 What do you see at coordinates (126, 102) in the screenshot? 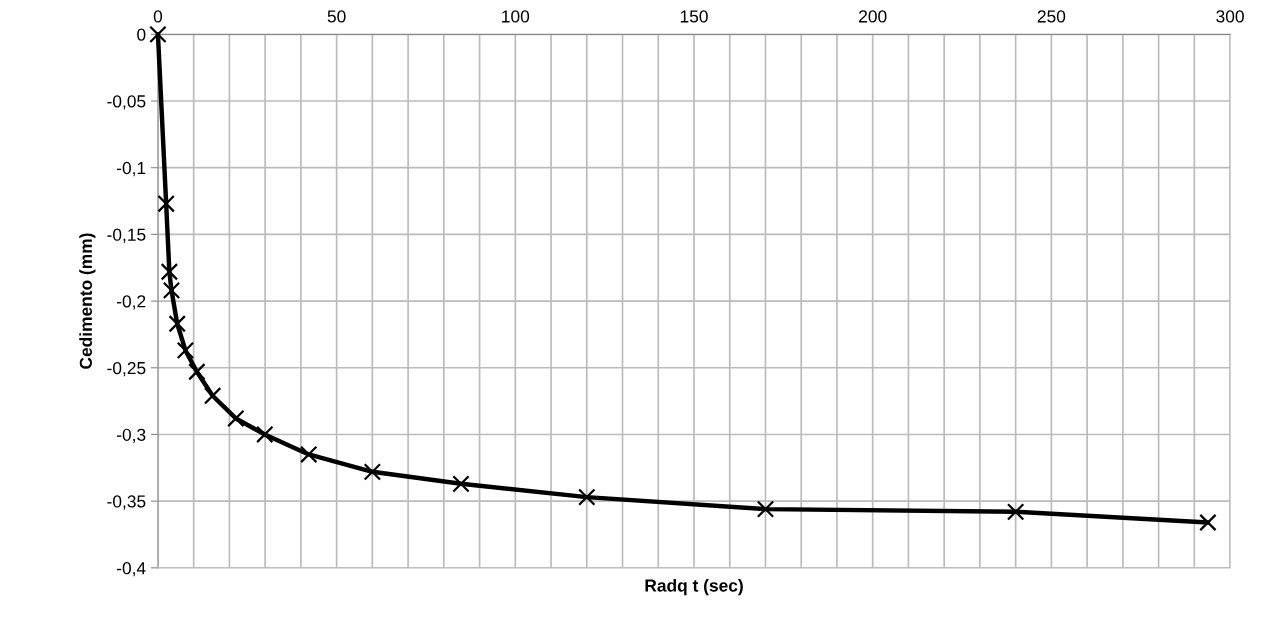
I see `y-tick-label: -0,05` at bounding box center [126, 102].